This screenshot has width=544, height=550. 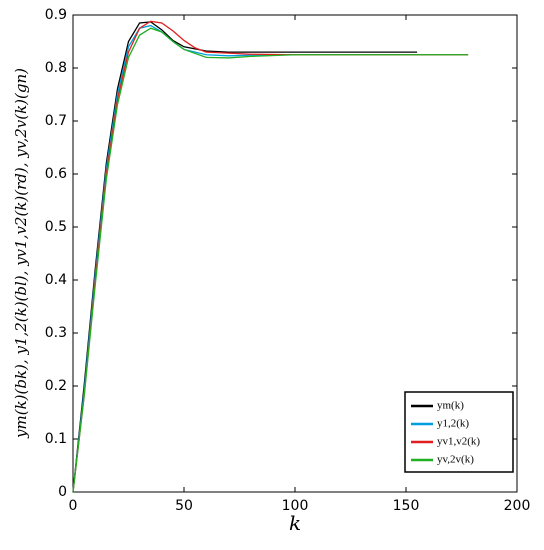 What do you see at coordinates (453, 424) in the screenshot?
I see `legend-label: y1,2(k)` at bounding box center [453, 424].